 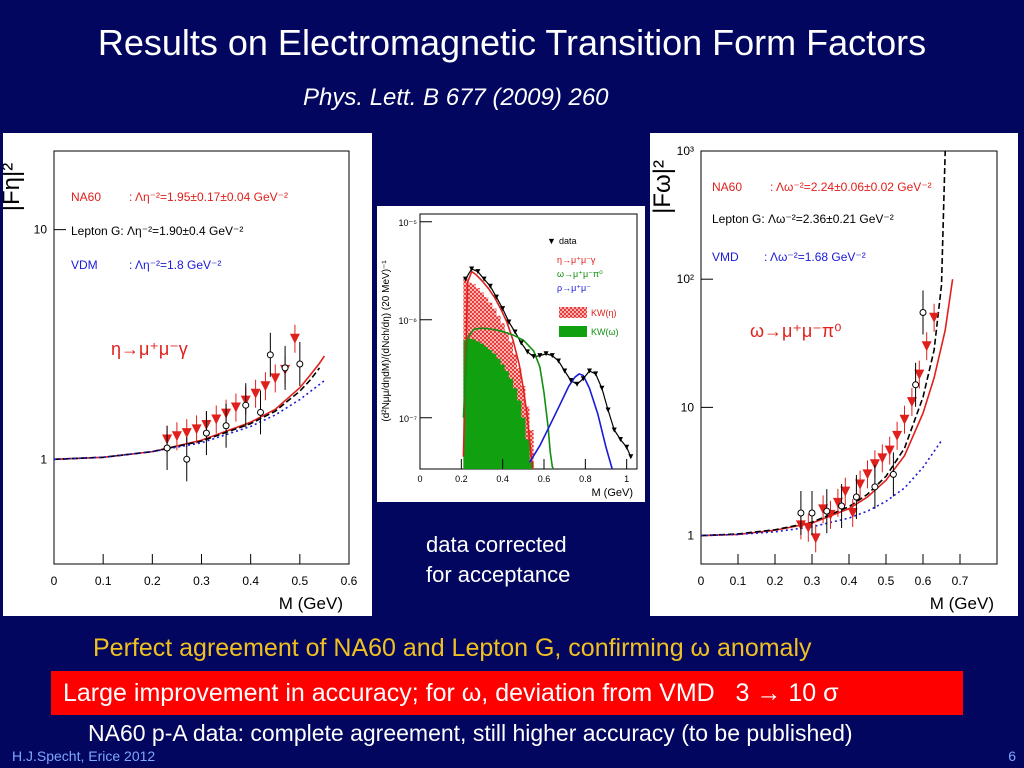 I want to click on page-number: 6, so click(x=1012, y=756).